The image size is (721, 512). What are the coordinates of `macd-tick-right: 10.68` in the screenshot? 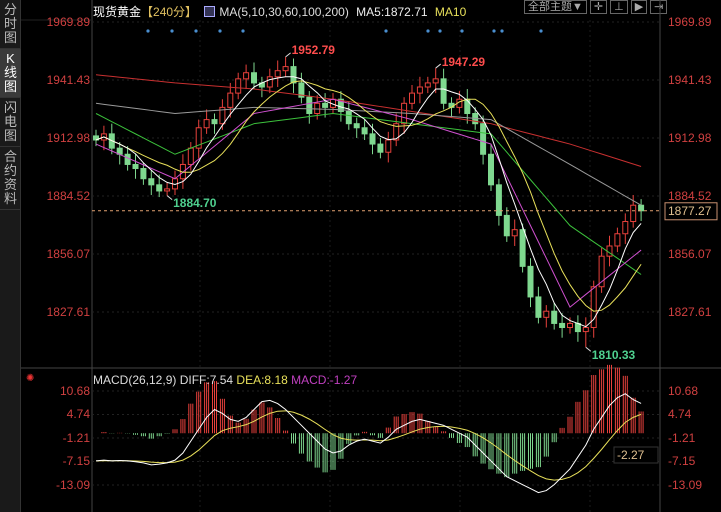 It's located at (683, 390).